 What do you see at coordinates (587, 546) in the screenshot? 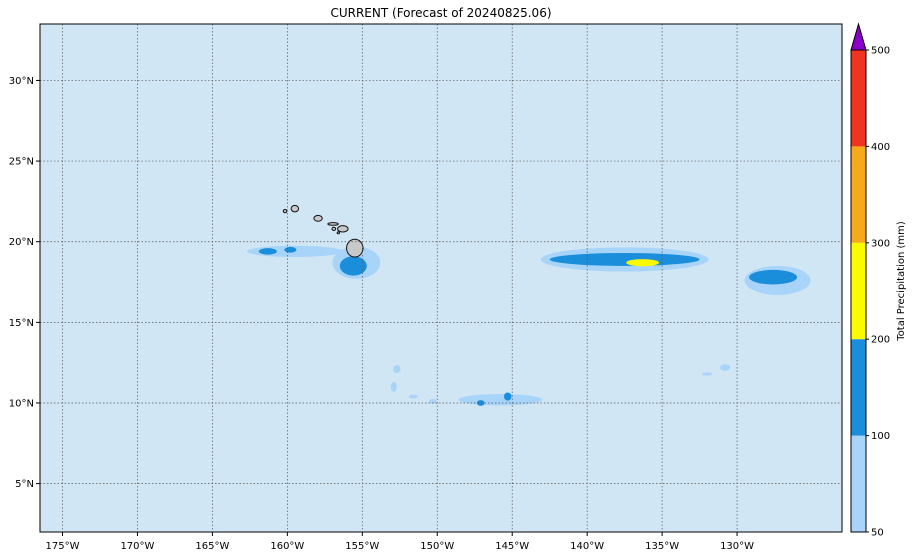
I see `lon-tick-label: 140°W` at bounding box center [587, 546].